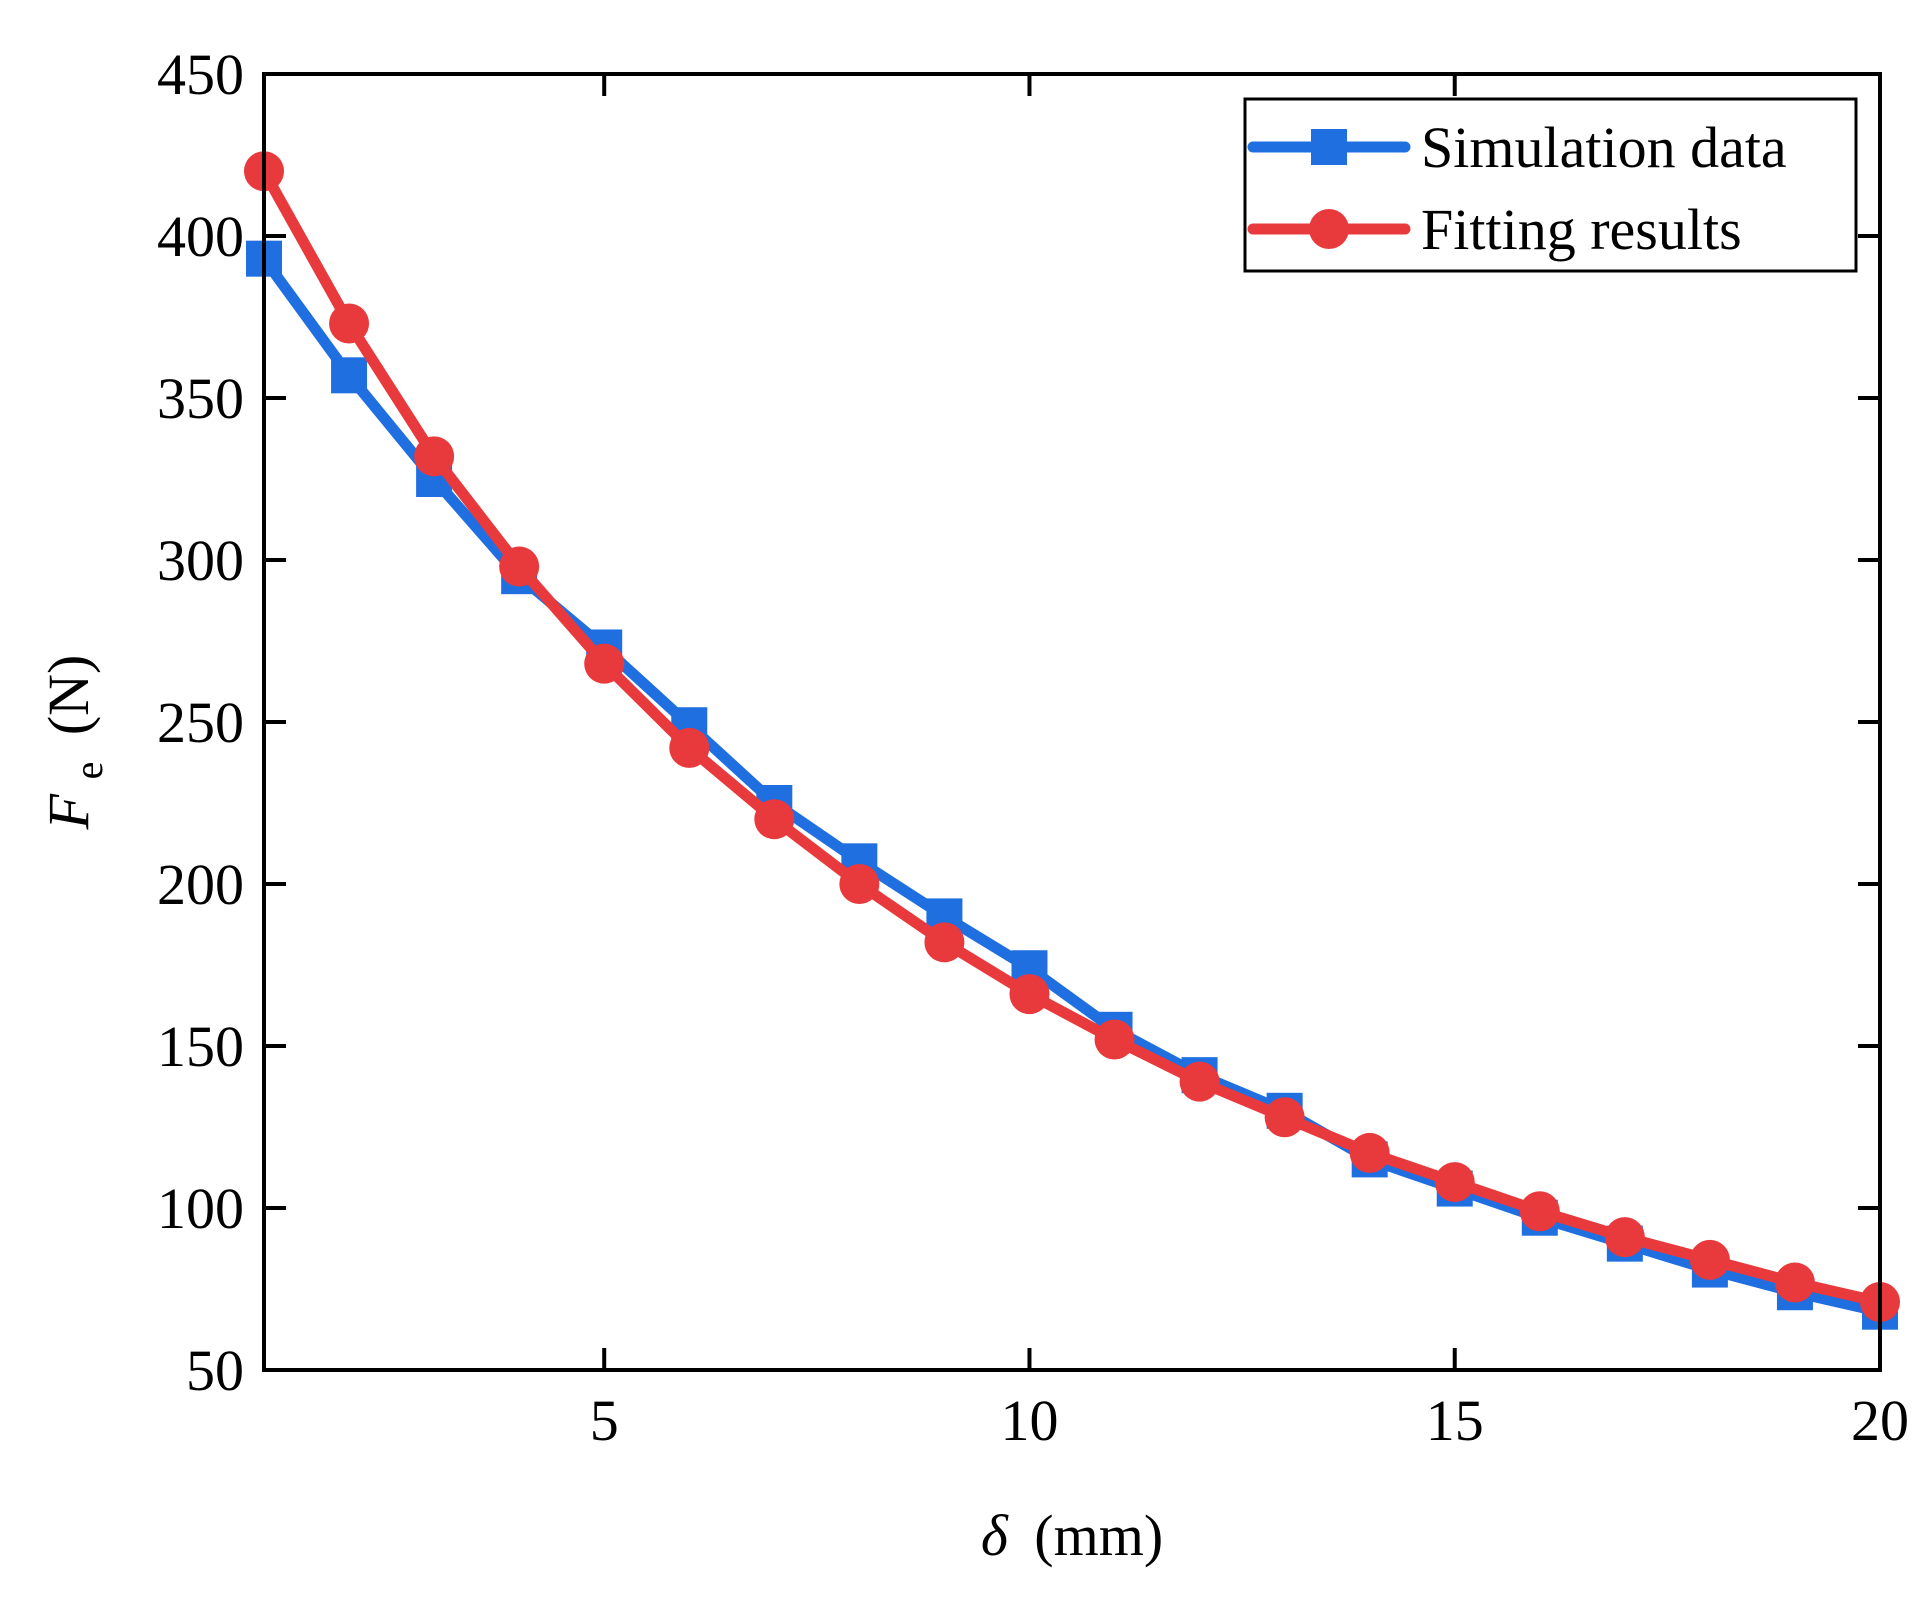 The image size is (1921, 1608). I want to click on y-axis-title: F e (N), so click(75, 743).